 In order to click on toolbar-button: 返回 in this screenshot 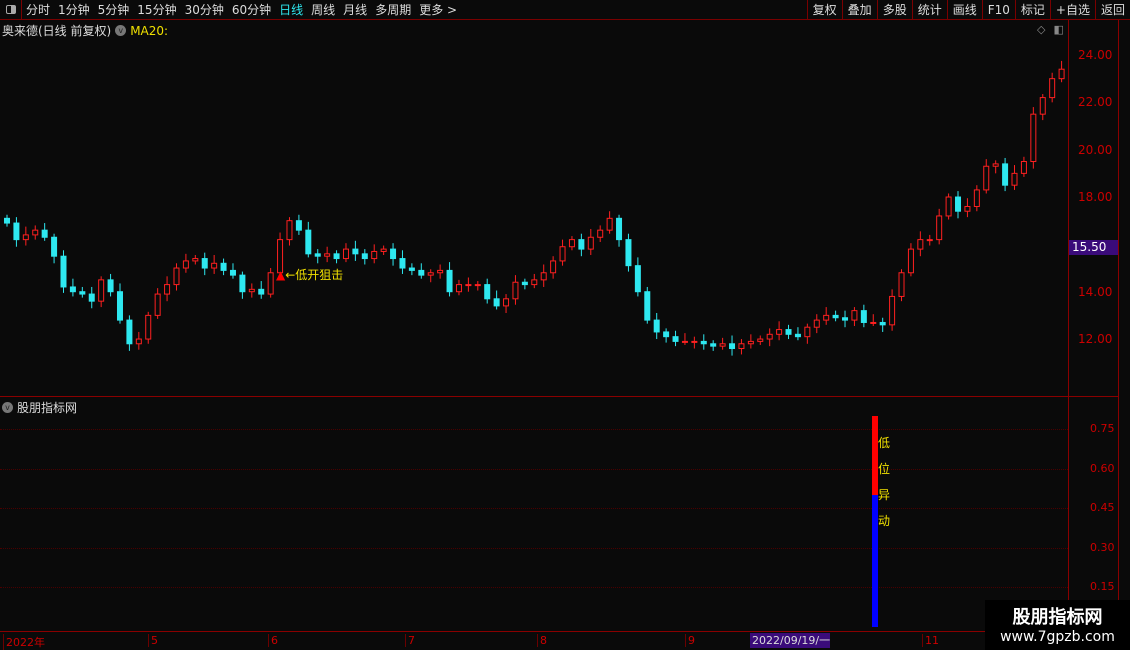, I will do `click(1112, 10)`.